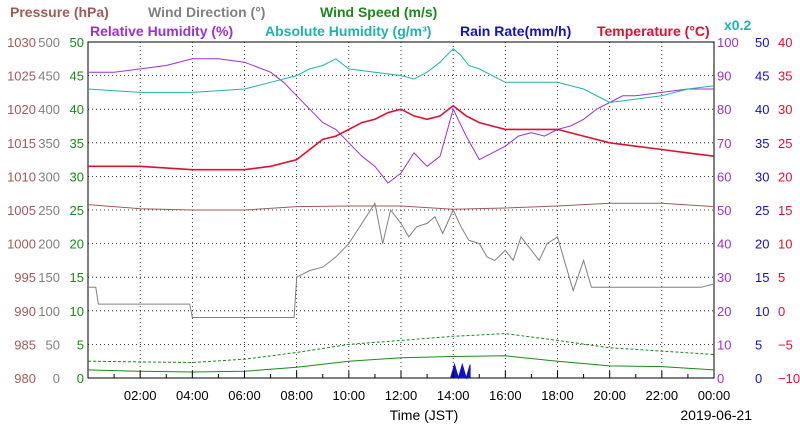  I want to click on wind-speed-tick: 0, so click(80, 378).